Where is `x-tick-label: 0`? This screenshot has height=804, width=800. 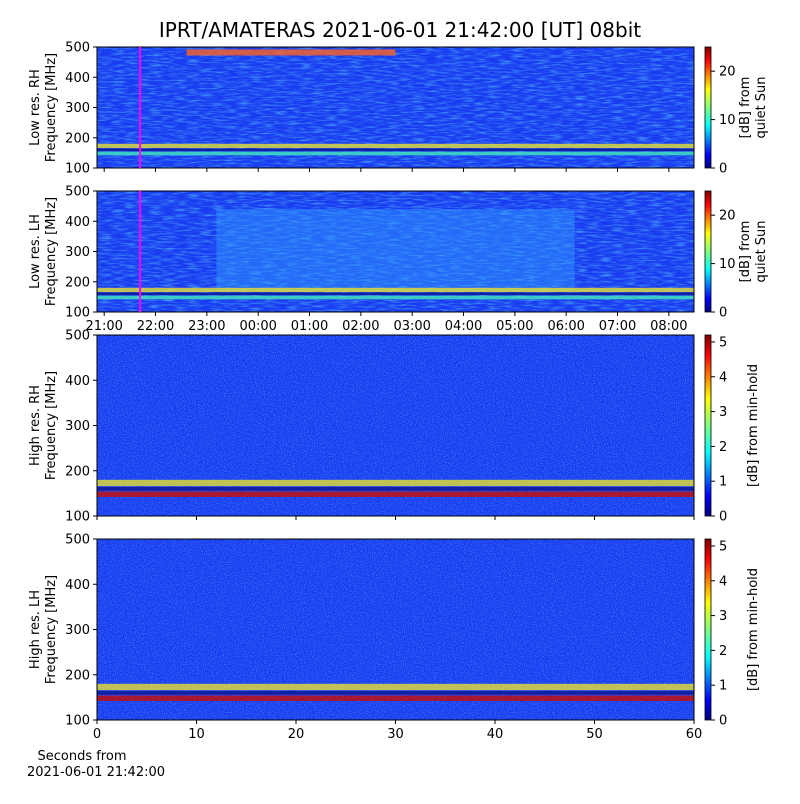
x-tick-label: 0 is located at coordinates (97, 734).